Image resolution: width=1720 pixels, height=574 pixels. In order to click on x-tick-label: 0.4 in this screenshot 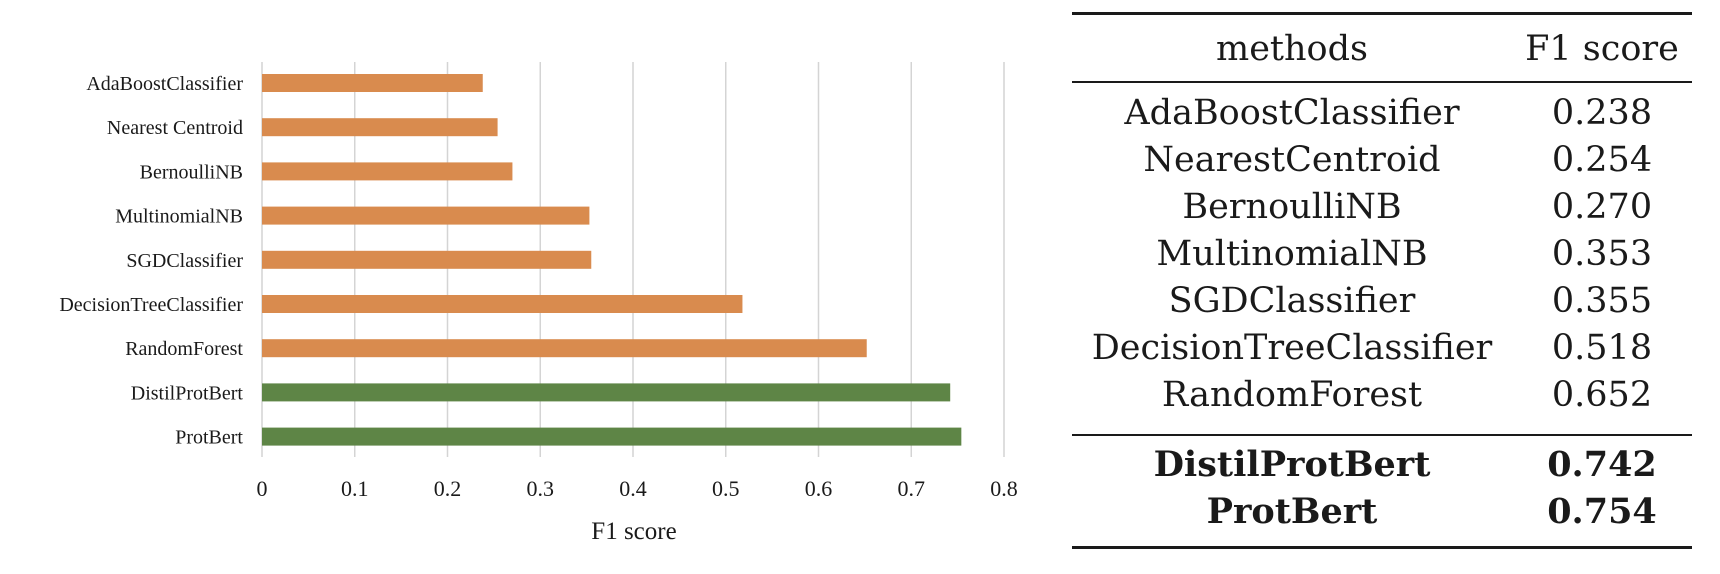, I will do `click(633, 488)`.